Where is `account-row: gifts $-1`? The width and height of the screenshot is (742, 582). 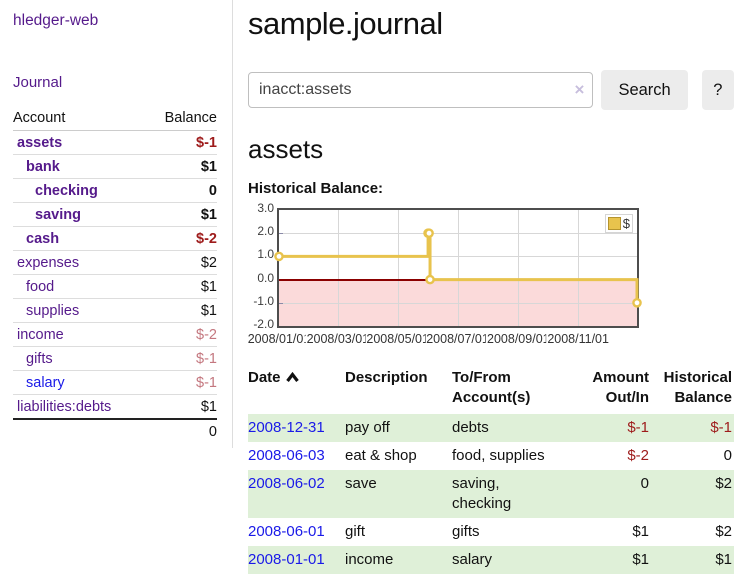 account-row: gifts $-1 is located at coordinates (115, 358).